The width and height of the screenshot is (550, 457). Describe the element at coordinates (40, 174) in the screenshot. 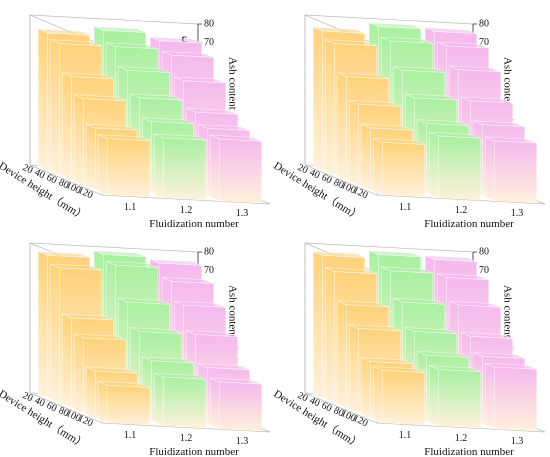

I see `z-tick-label: 40` at that location.